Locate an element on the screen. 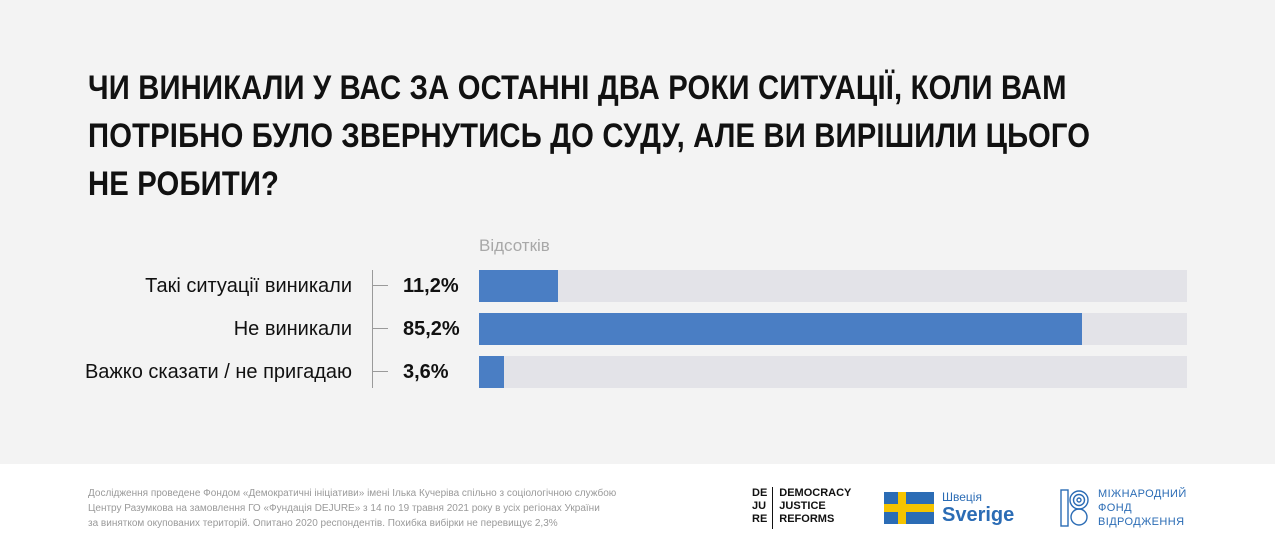  sweden-logo: Швеція Sverige is located at coordinates (949, 508).